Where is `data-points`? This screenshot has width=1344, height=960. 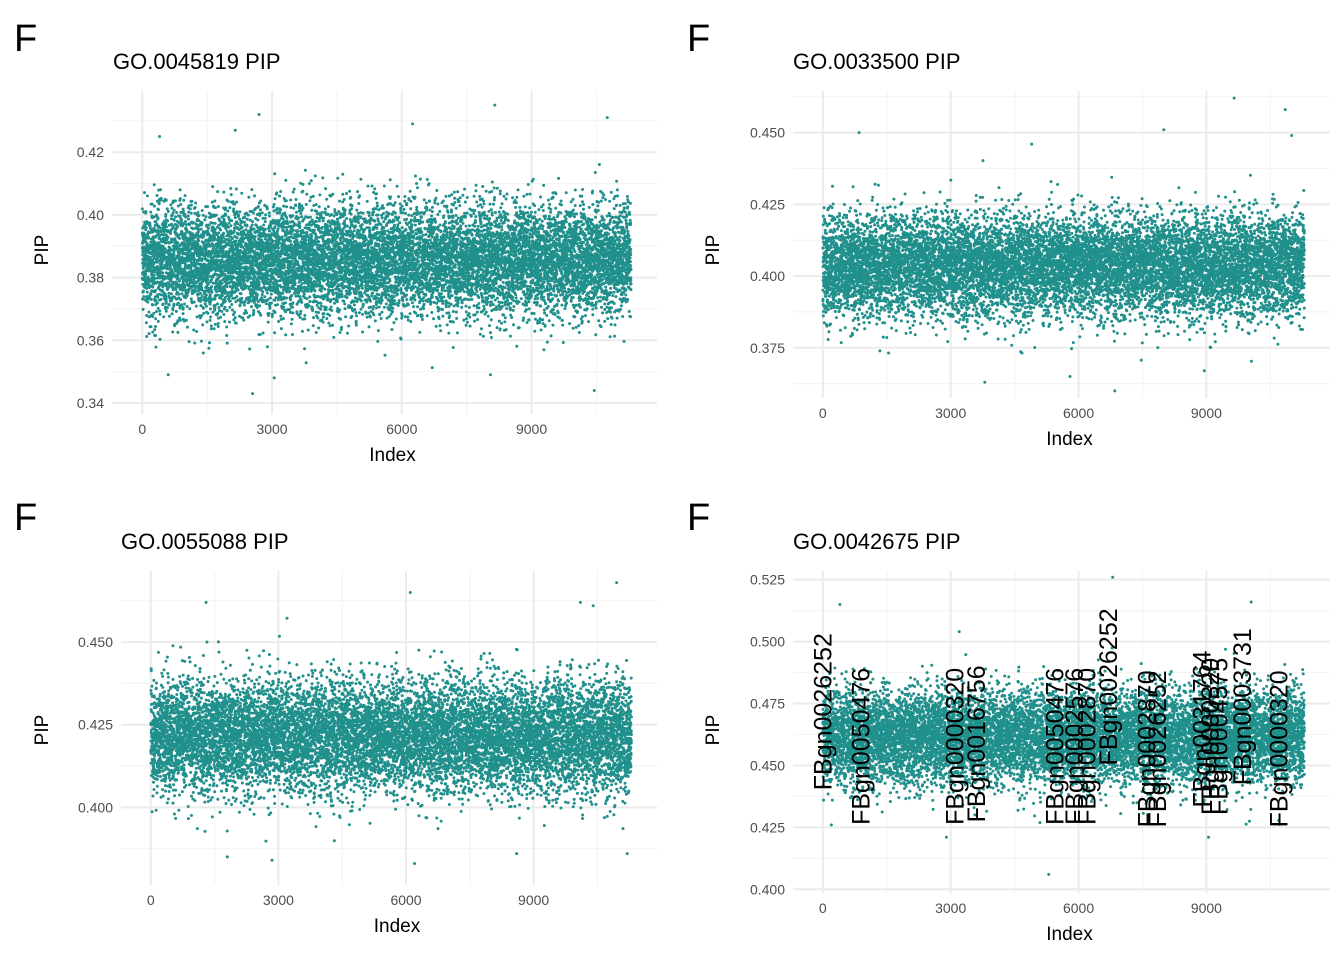
data-points is located at coordinates (387, 250).